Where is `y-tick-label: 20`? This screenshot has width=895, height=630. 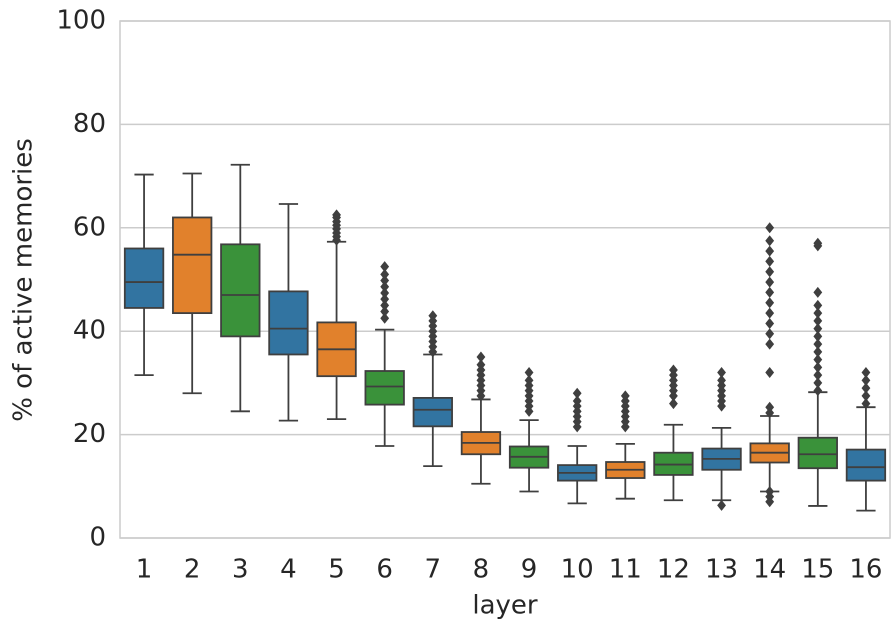 y-tick-label: 20 is located at coordinates (89, 434).